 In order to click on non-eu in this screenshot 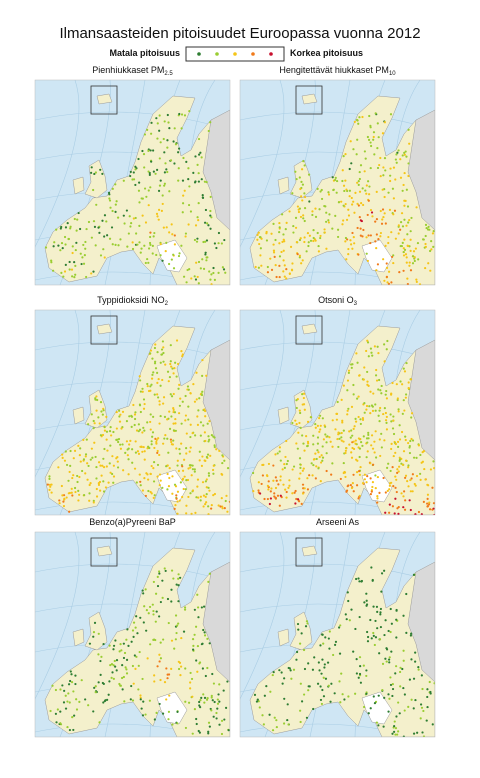, I will do `click(377, 708)`.